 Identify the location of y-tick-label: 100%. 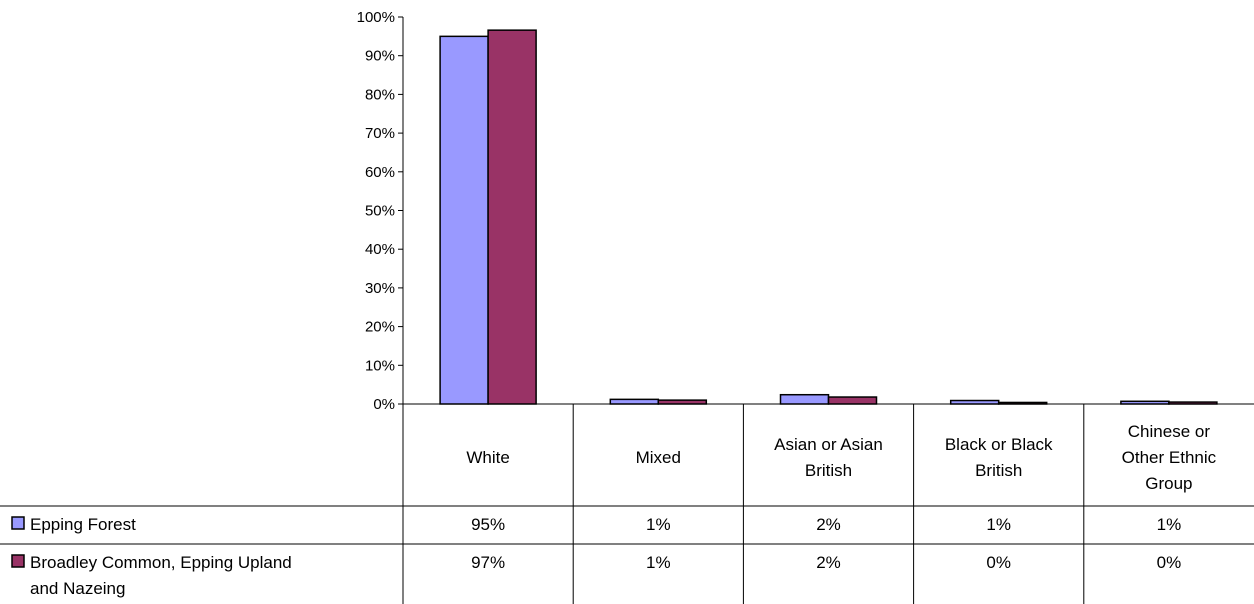
(376, 17).